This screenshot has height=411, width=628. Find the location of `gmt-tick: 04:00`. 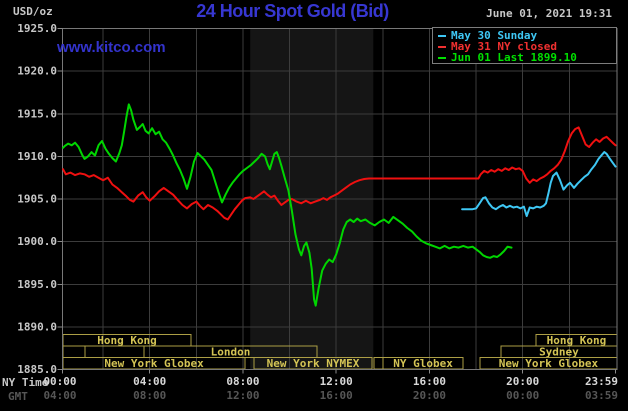

gmt-tick: 04:00 is located at coordinates (60, 395).